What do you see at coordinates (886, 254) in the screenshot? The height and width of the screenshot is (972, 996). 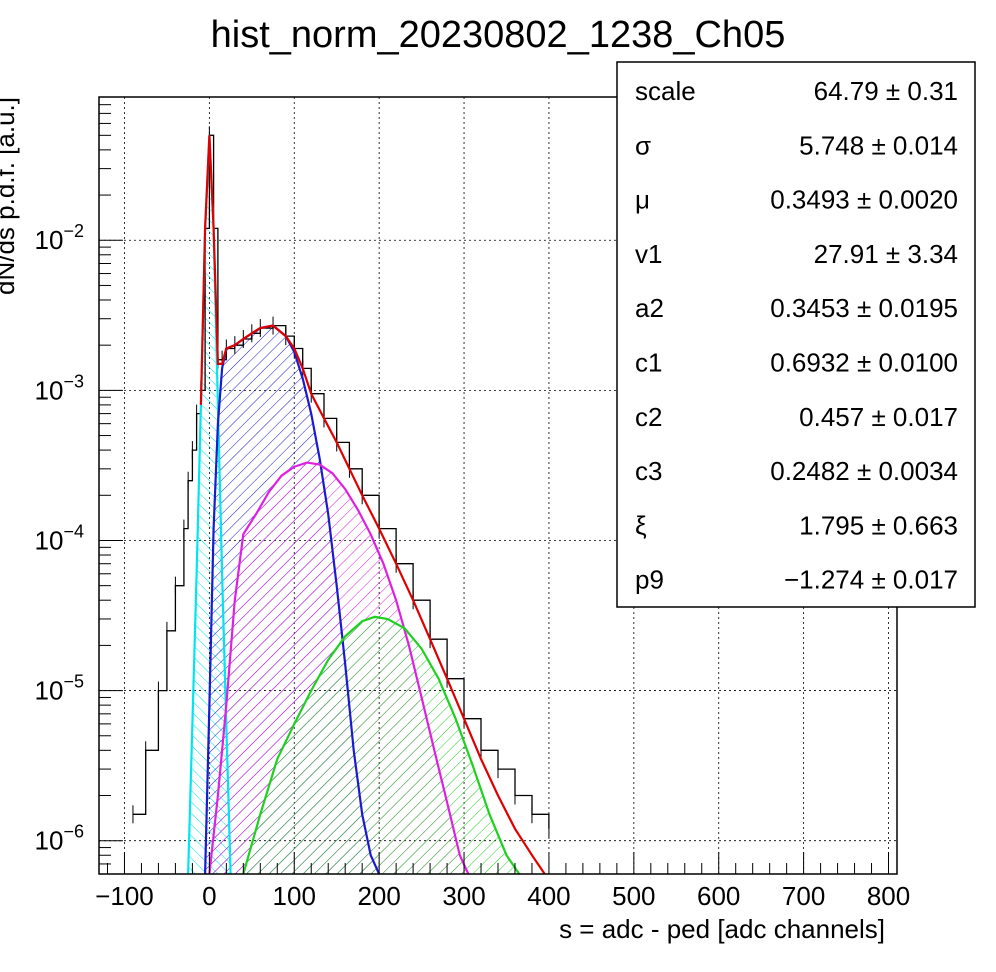 I see `stats-param-value: 27.91 ± 3.34` at bounding box center [886, 254].